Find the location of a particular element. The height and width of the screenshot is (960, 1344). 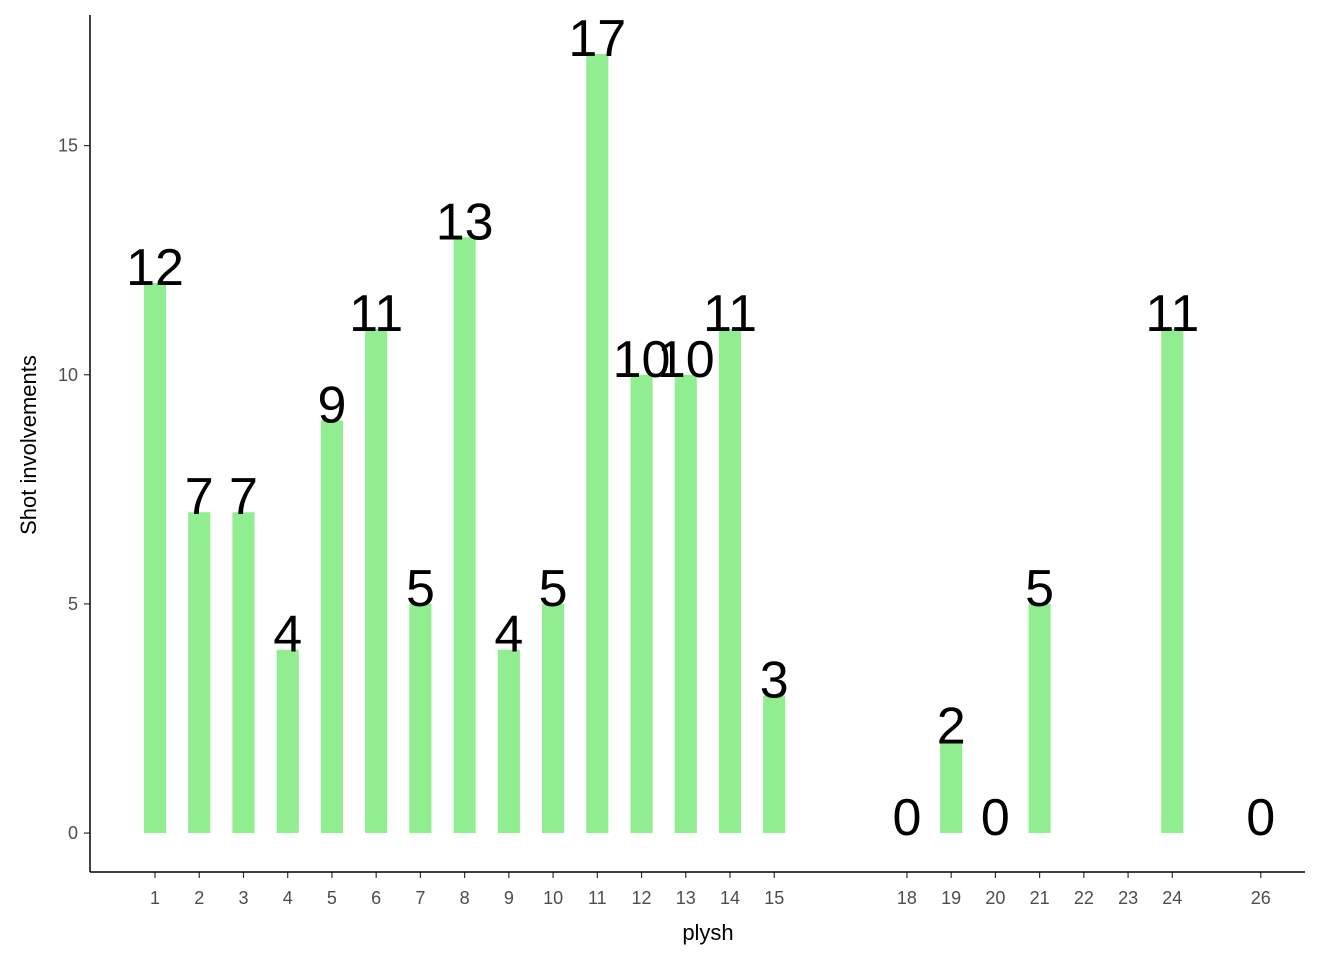

data-label: 9 is located at coordinates (331, 406).